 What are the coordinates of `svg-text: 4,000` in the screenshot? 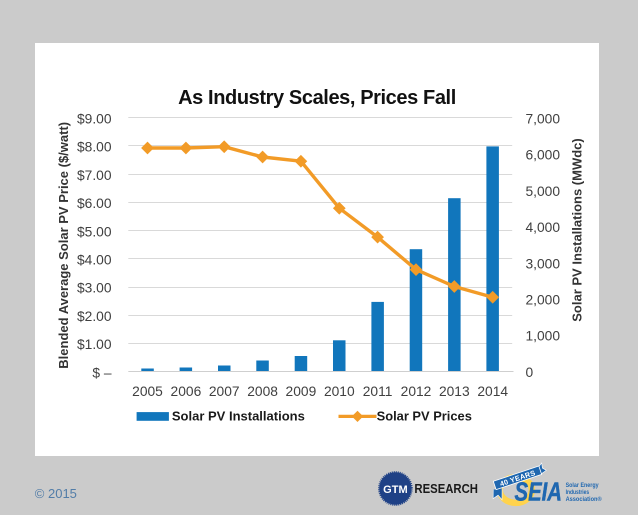 It's located at (543, 227).